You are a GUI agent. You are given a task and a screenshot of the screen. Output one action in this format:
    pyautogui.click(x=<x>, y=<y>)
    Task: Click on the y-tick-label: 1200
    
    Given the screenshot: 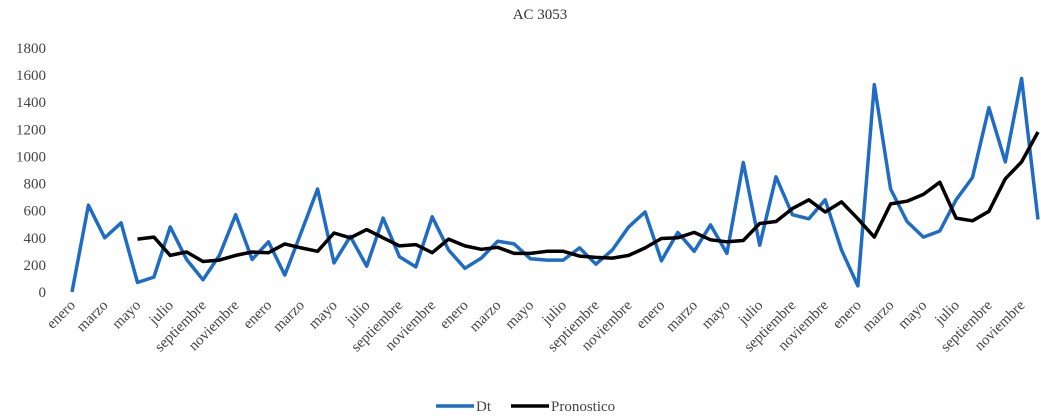 What is the action you would take?
    pyautogui.click(x=31, y=130)
    